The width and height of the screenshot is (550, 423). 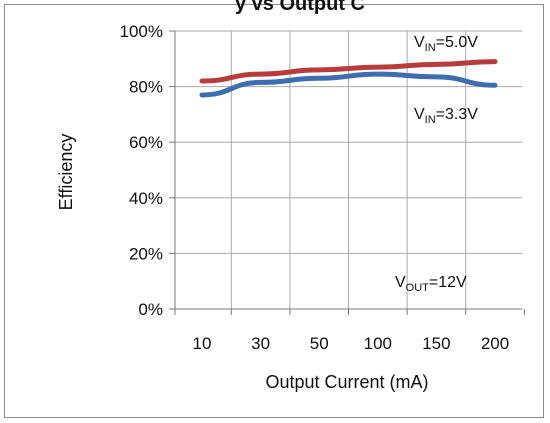 What do you see at coordinates (150, 309) in the screenshot?
I see `y-tick-label: 0%` at bounding box center [150, 309].